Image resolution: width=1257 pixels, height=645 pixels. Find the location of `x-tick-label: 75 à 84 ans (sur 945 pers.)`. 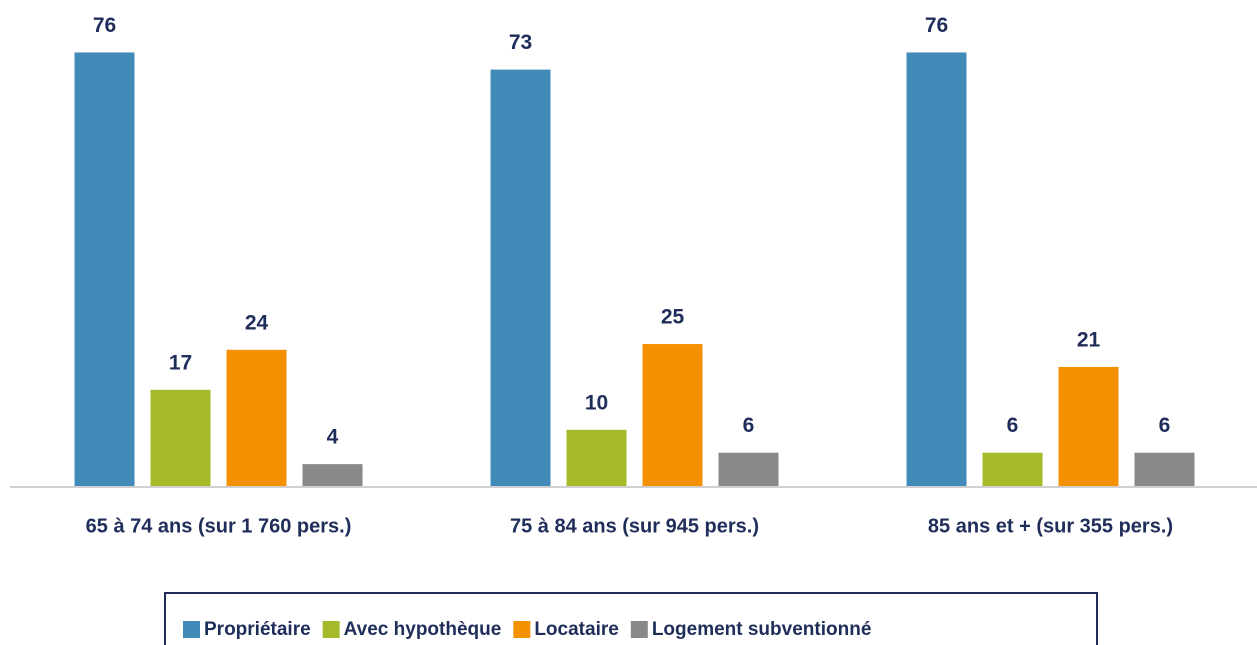

x-tick-label: 75 à 84 ans (sur 945 pers.) is located at coordinates (634, 526).